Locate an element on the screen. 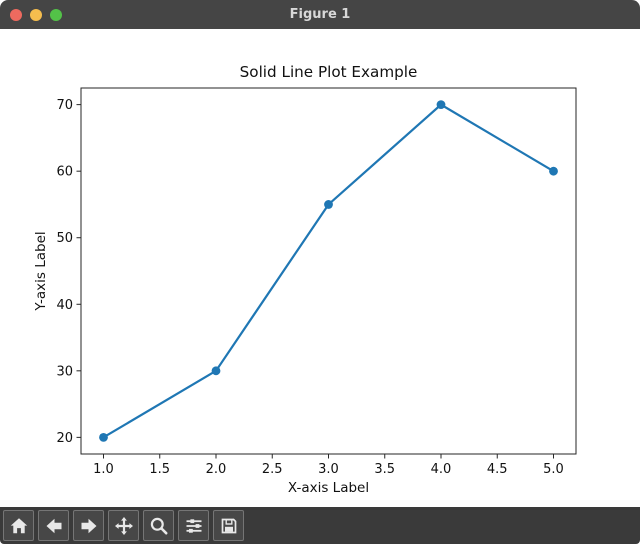 This screenshot has width=640, height=544. forward-button is located at coordinates (88, 525).